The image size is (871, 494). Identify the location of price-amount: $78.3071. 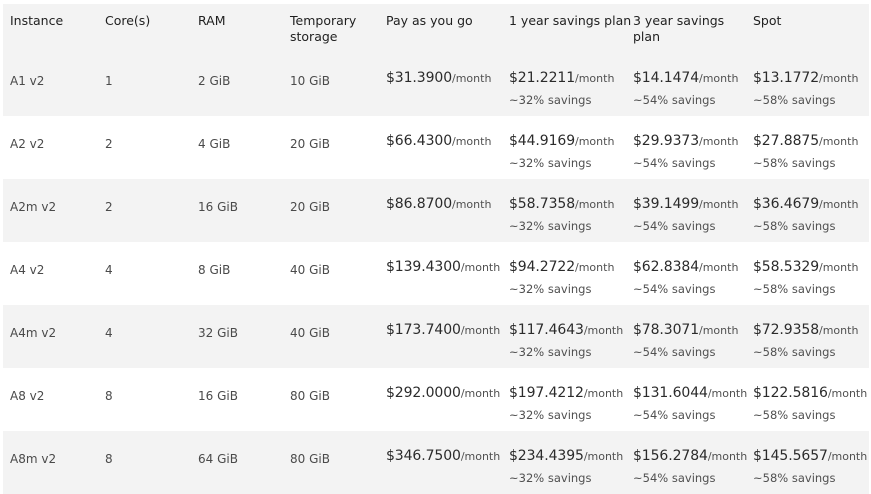
(666, 330).